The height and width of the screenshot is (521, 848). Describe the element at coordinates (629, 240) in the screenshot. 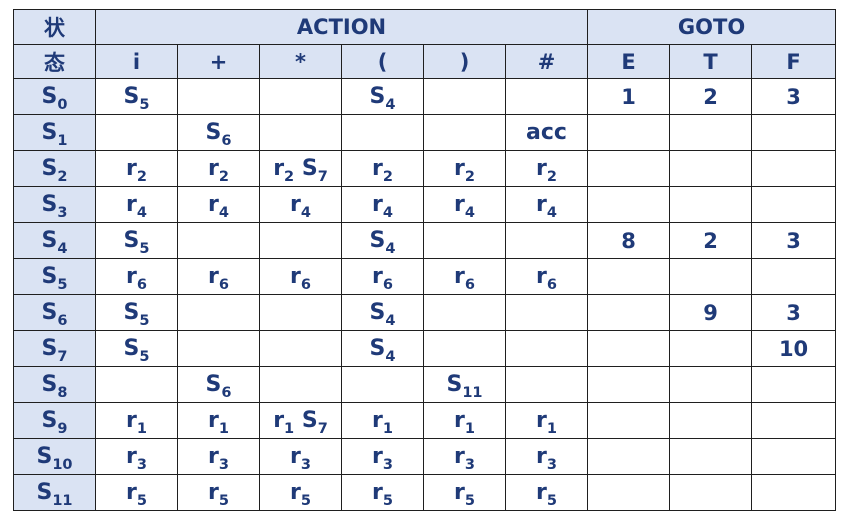

I see `goto-cell: 8` at that location.